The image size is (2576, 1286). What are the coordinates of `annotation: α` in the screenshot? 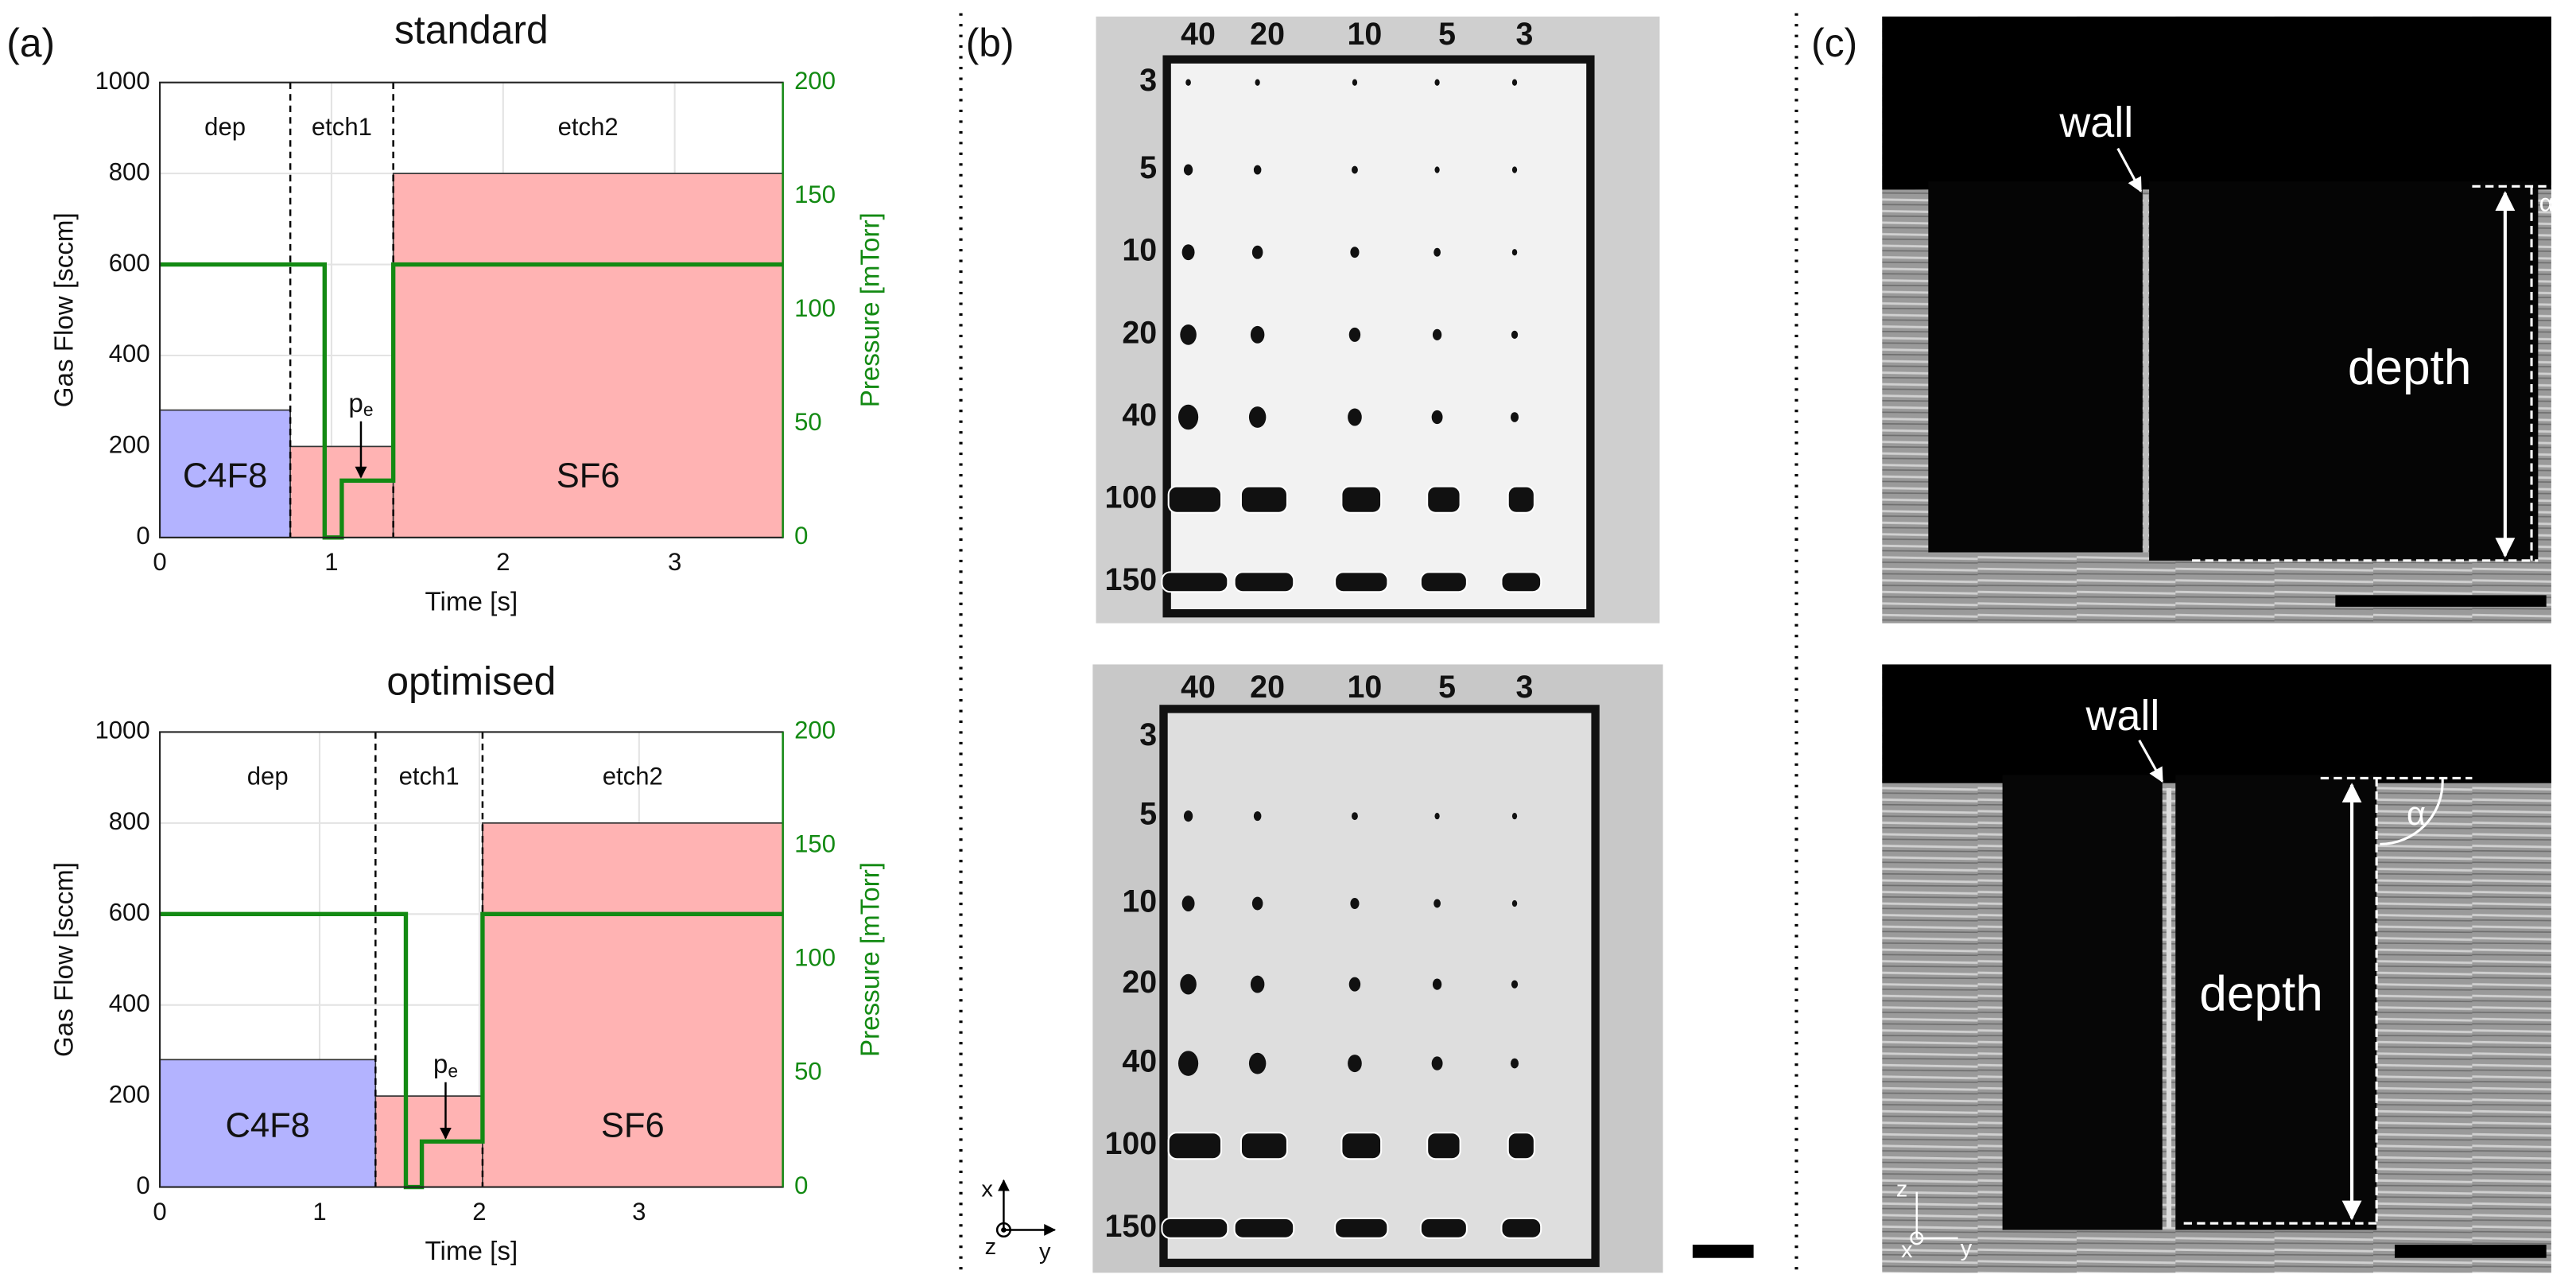 It's located at (2417, 813).